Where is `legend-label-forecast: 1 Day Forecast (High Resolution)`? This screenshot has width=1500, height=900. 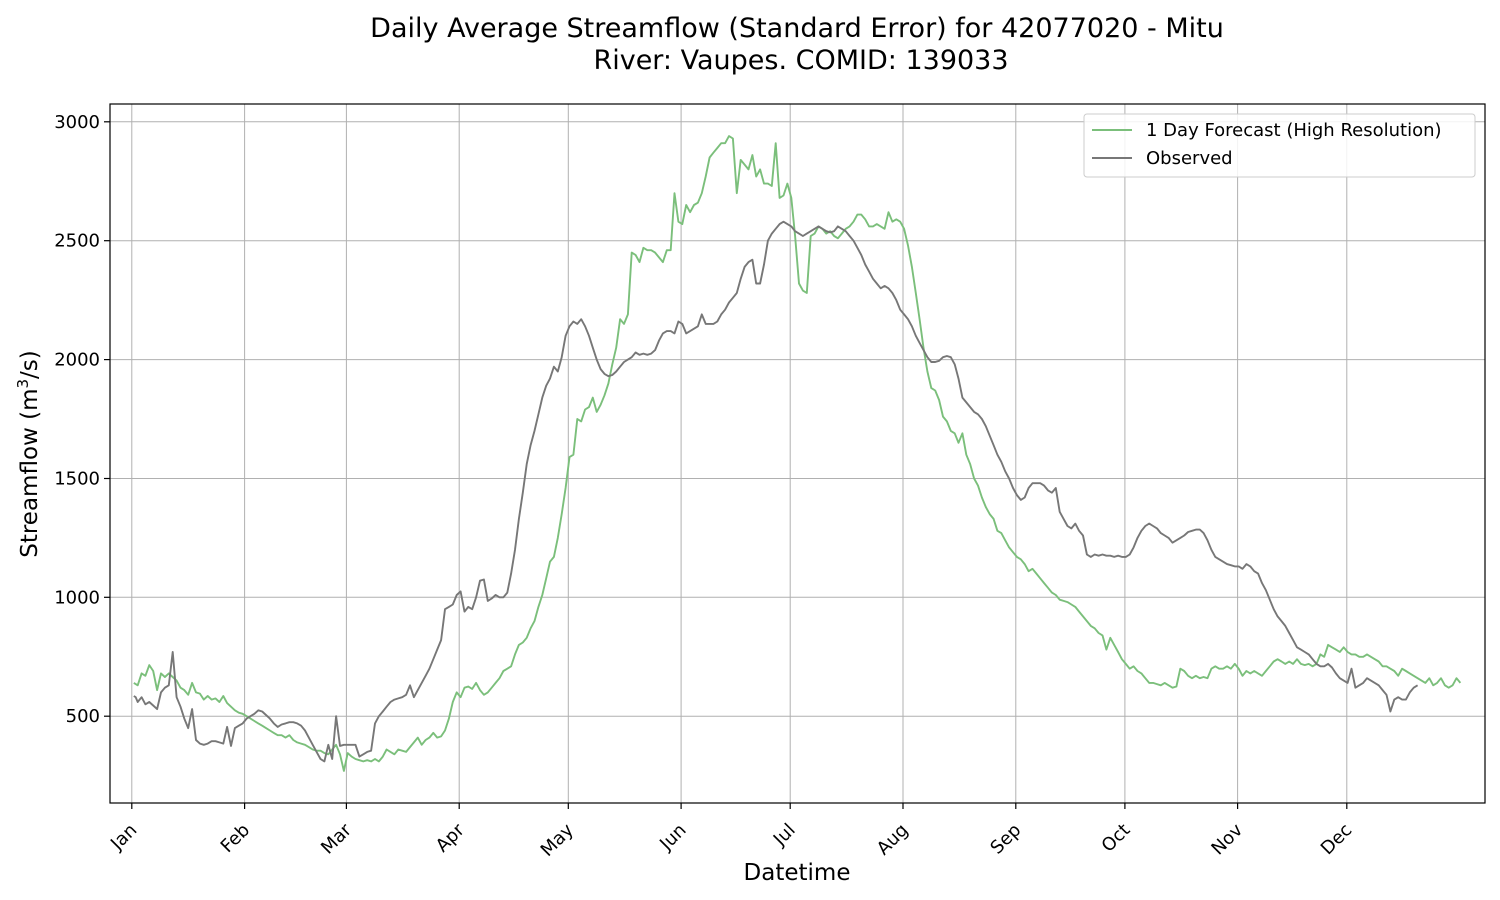 legend-label-forecast: 1 Day Forecast (High Resolution) is located at coordinates (1294, 130).